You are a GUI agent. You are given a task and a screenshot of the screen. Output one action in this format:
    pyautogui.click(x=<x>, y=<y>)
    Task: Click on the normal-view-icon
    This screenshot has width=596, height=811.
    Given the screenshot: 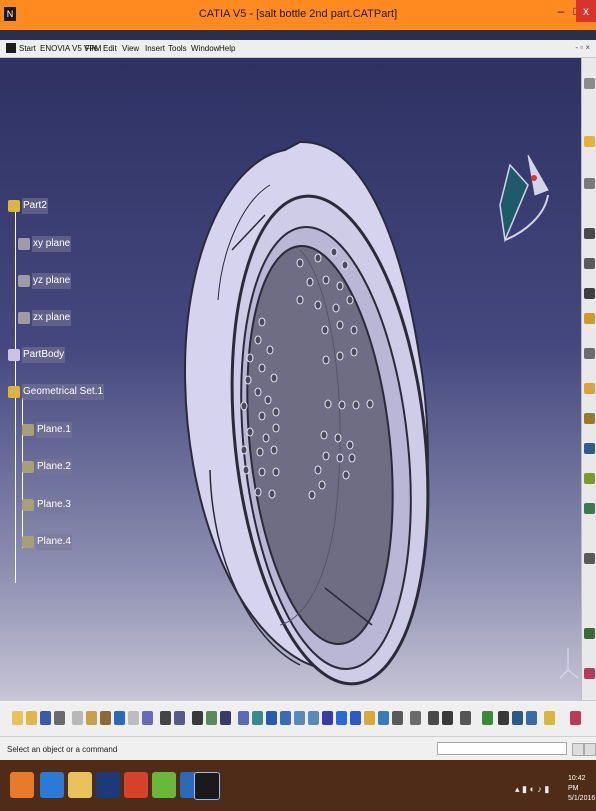 What is the action you would take?
    pyautogui.click(x=327, y=718)
    